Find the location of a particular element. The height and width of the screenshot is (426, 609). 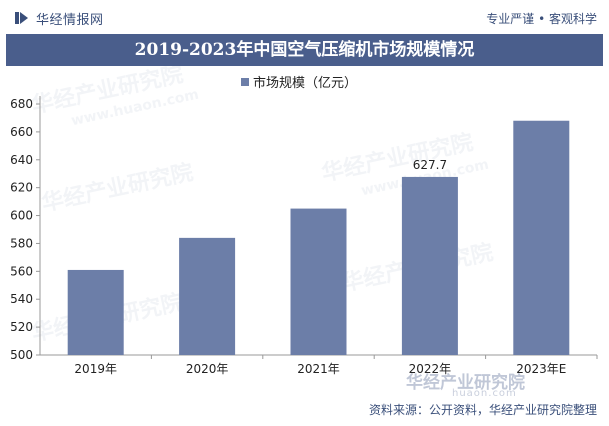

legend-swatch is located at coordinates (245, 82).